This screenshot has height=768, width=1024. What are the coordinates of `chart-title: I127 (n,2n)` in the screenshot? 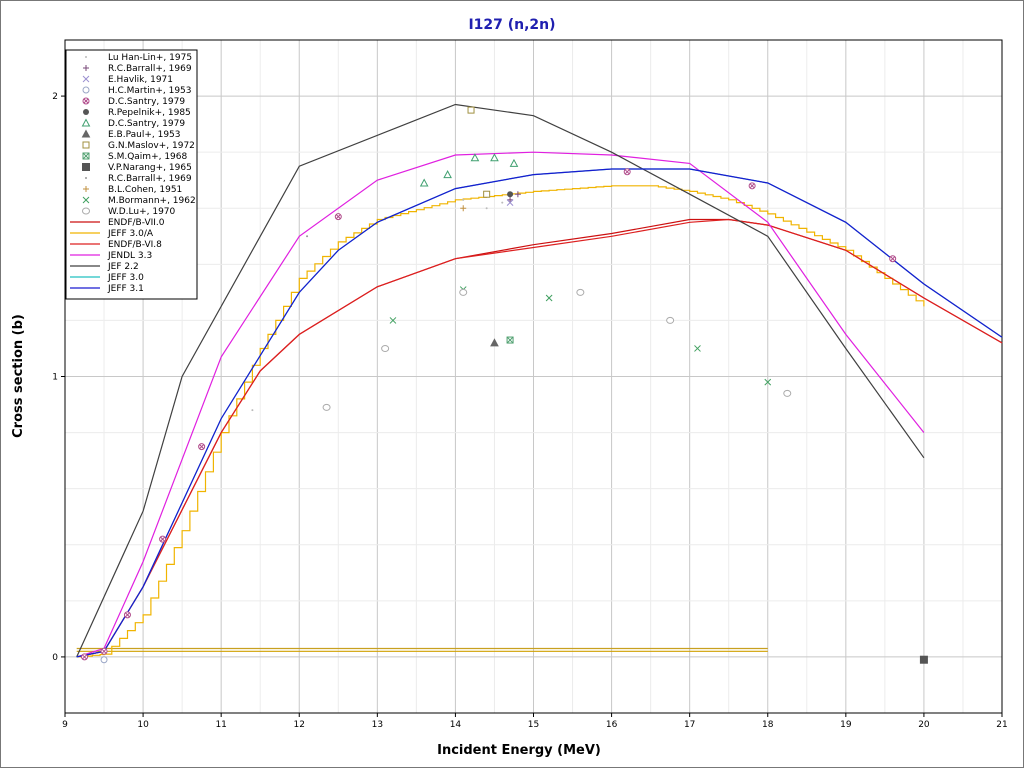 It's located at (511, 25).